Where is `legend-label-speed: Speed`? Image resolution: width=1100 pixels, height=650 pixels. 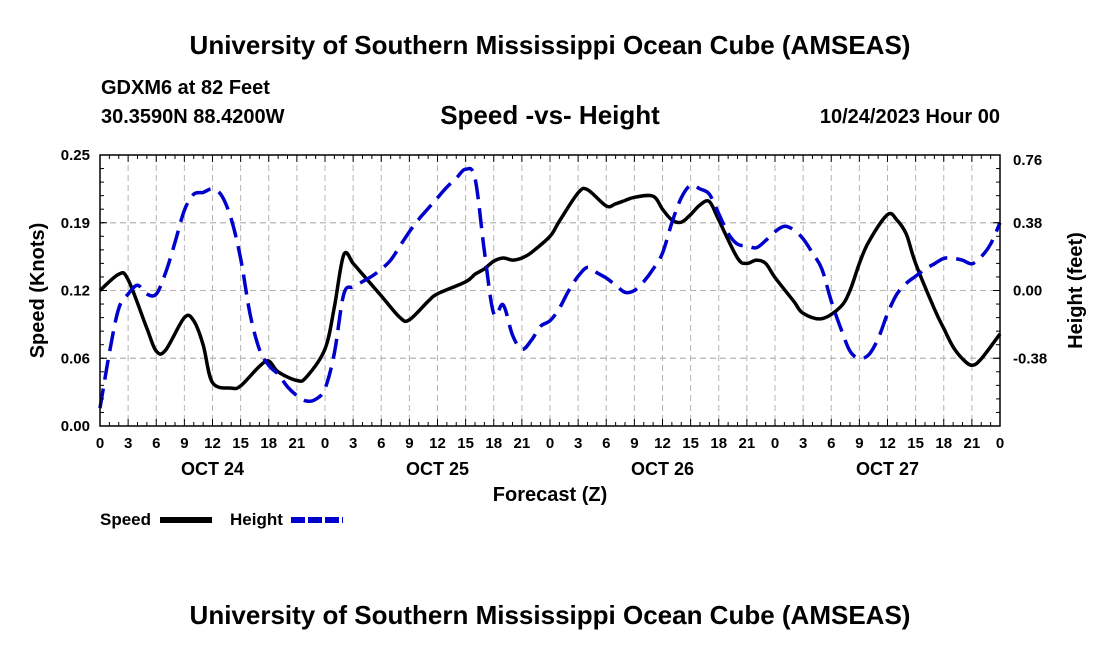
legend-label-speed: Speed is located at coordinates (125, 519).